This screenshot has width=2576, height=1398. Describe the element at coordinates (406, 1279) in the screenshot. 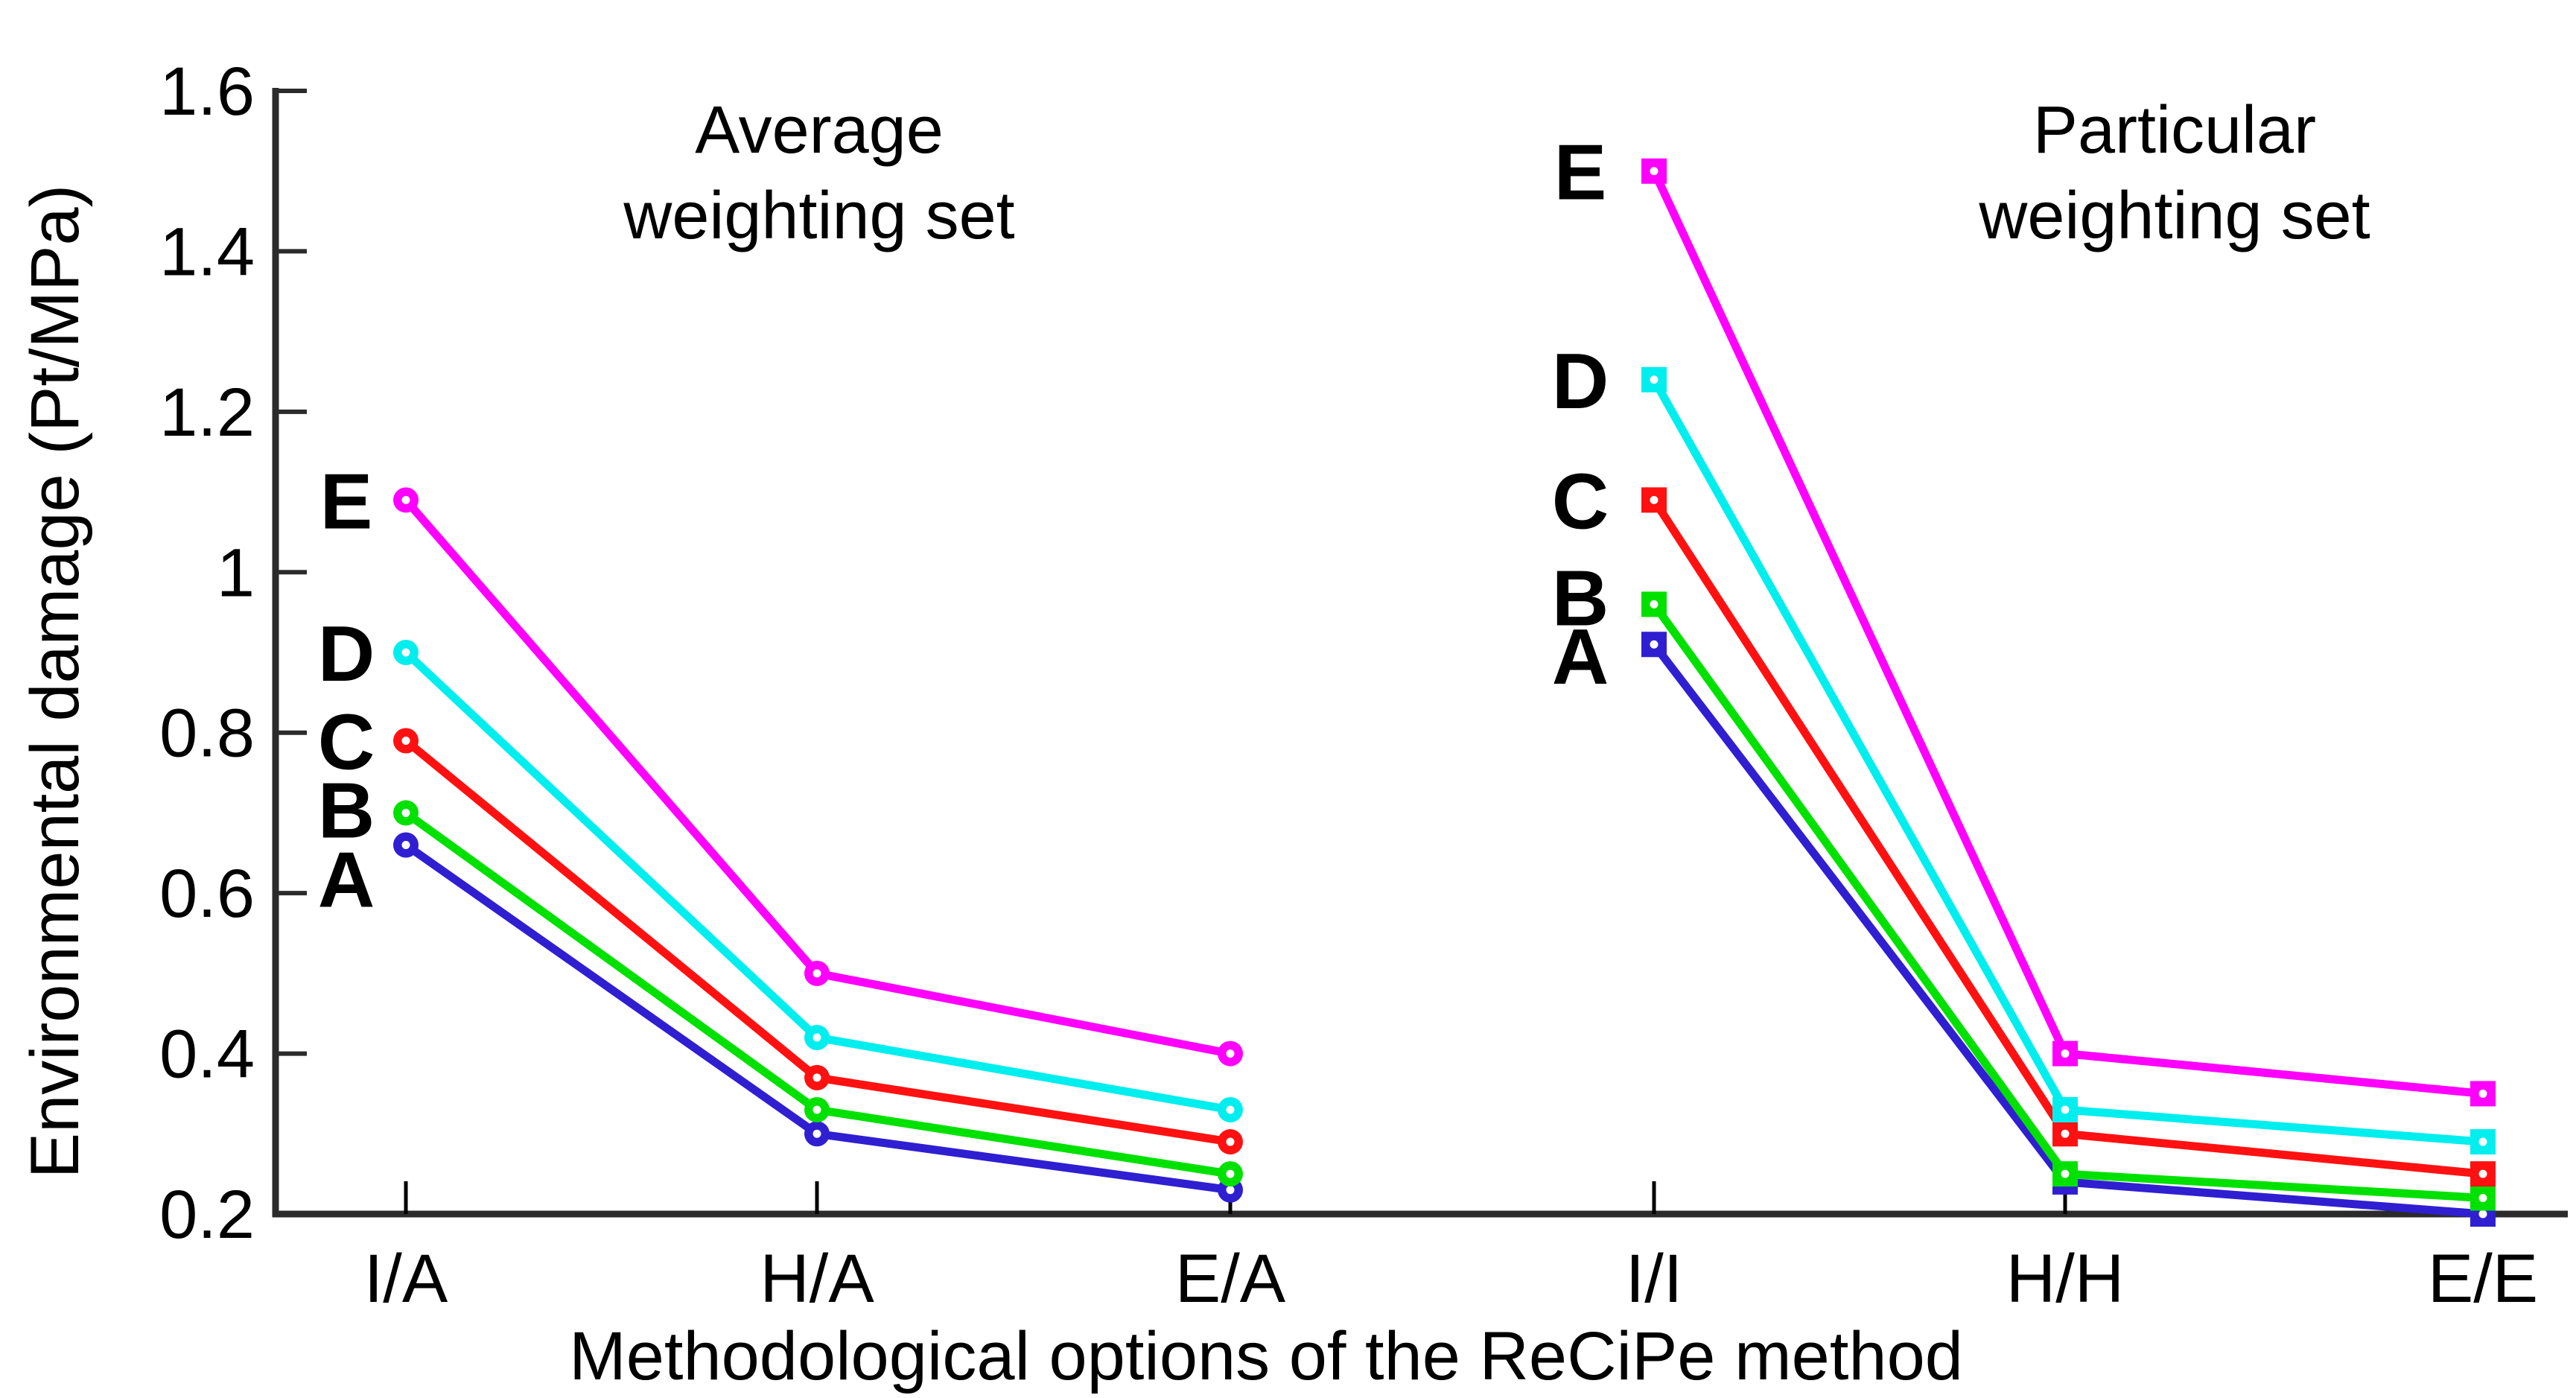

I see `x-tick-label: I/A` at that location.